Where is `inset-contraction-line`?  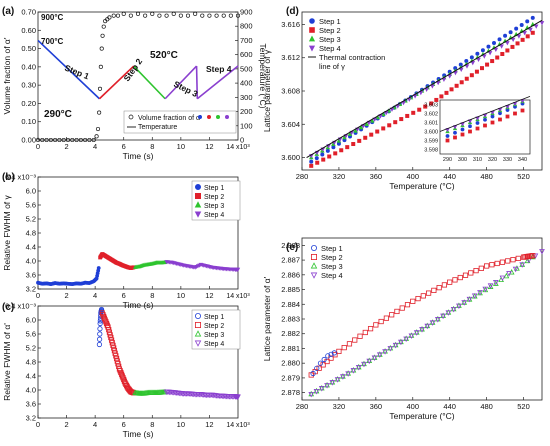
inset-contraction-line is located at coordinates (485, 114).